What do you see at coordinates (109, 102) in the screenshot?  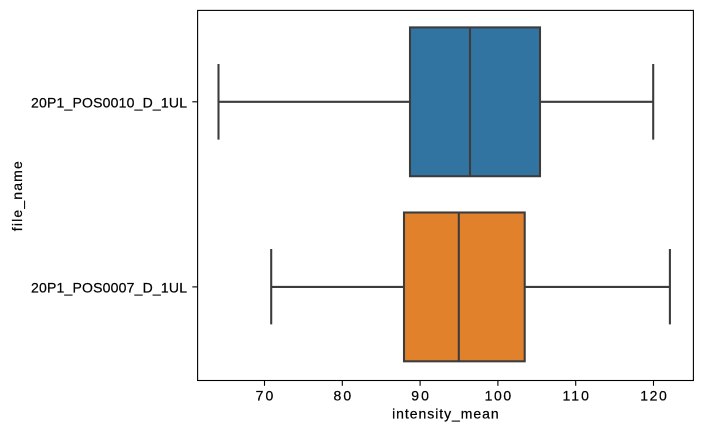 I see `svg-text: 20P1_POS0010_D_1UL` at bounding box center [109, 102].